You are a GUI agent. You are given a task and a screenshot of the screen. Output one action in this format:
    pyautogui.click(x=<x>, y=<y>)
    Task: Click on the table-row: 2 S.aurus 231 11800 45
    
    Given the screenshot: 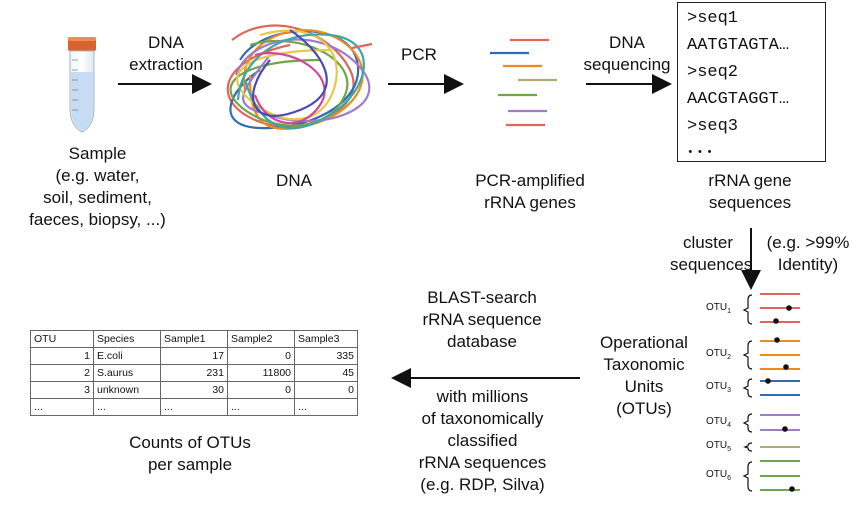 What is the action you would take?
    pyautogui.click(x=194, y=373)
    